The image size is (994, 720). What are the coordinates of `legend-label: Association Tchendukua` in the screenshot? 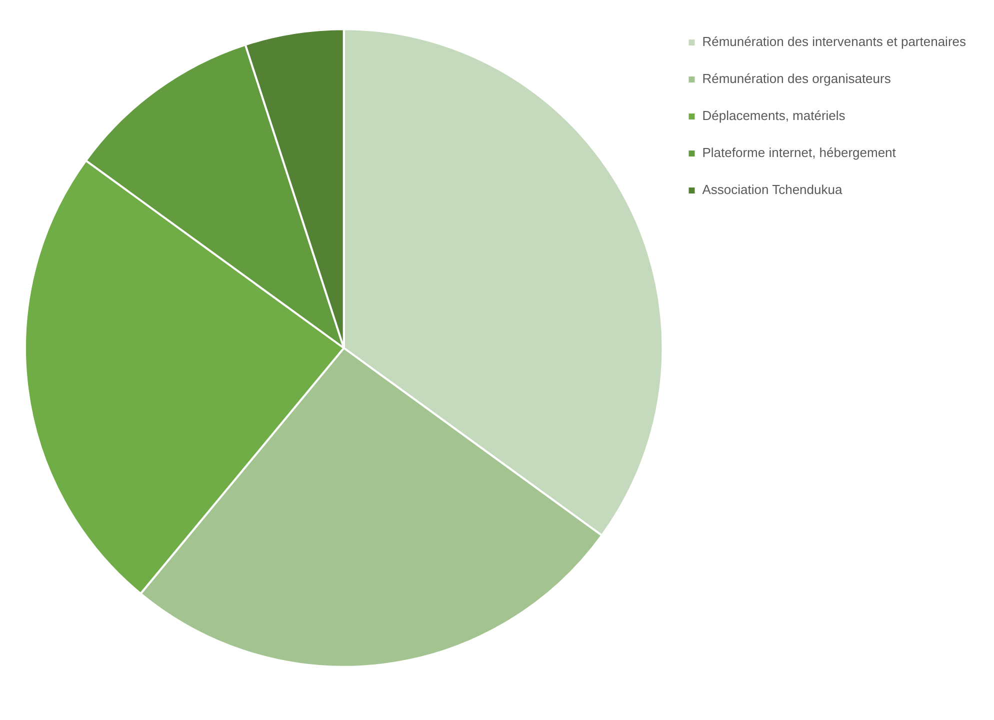 It's located at (772, 190).